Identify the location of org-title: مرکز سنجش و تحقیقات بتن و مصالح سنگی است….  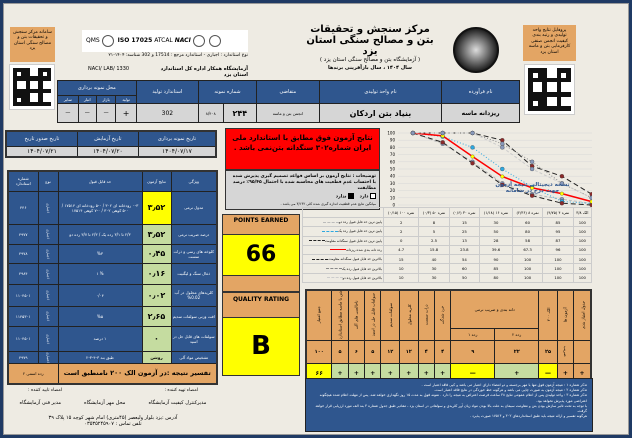
(370, 43).